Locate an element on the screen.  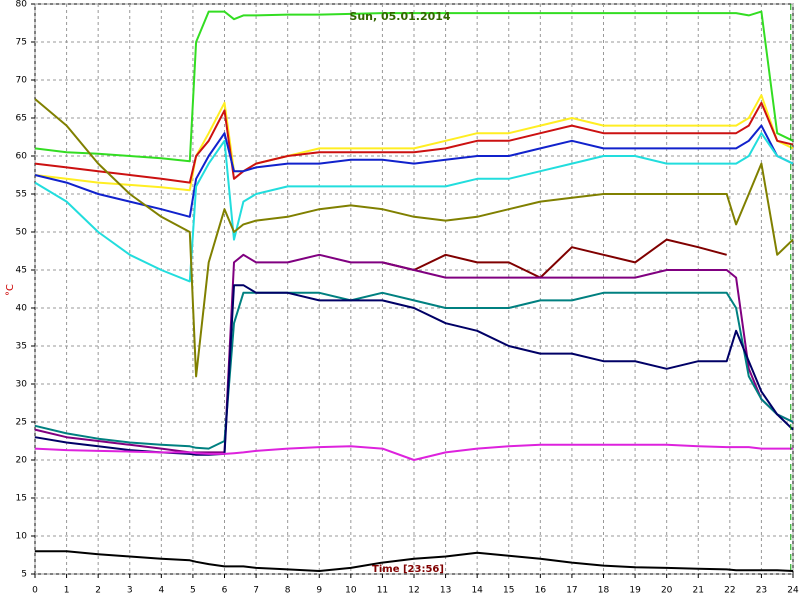
y-tick-label: 15 is located at coordinates (21, 499).